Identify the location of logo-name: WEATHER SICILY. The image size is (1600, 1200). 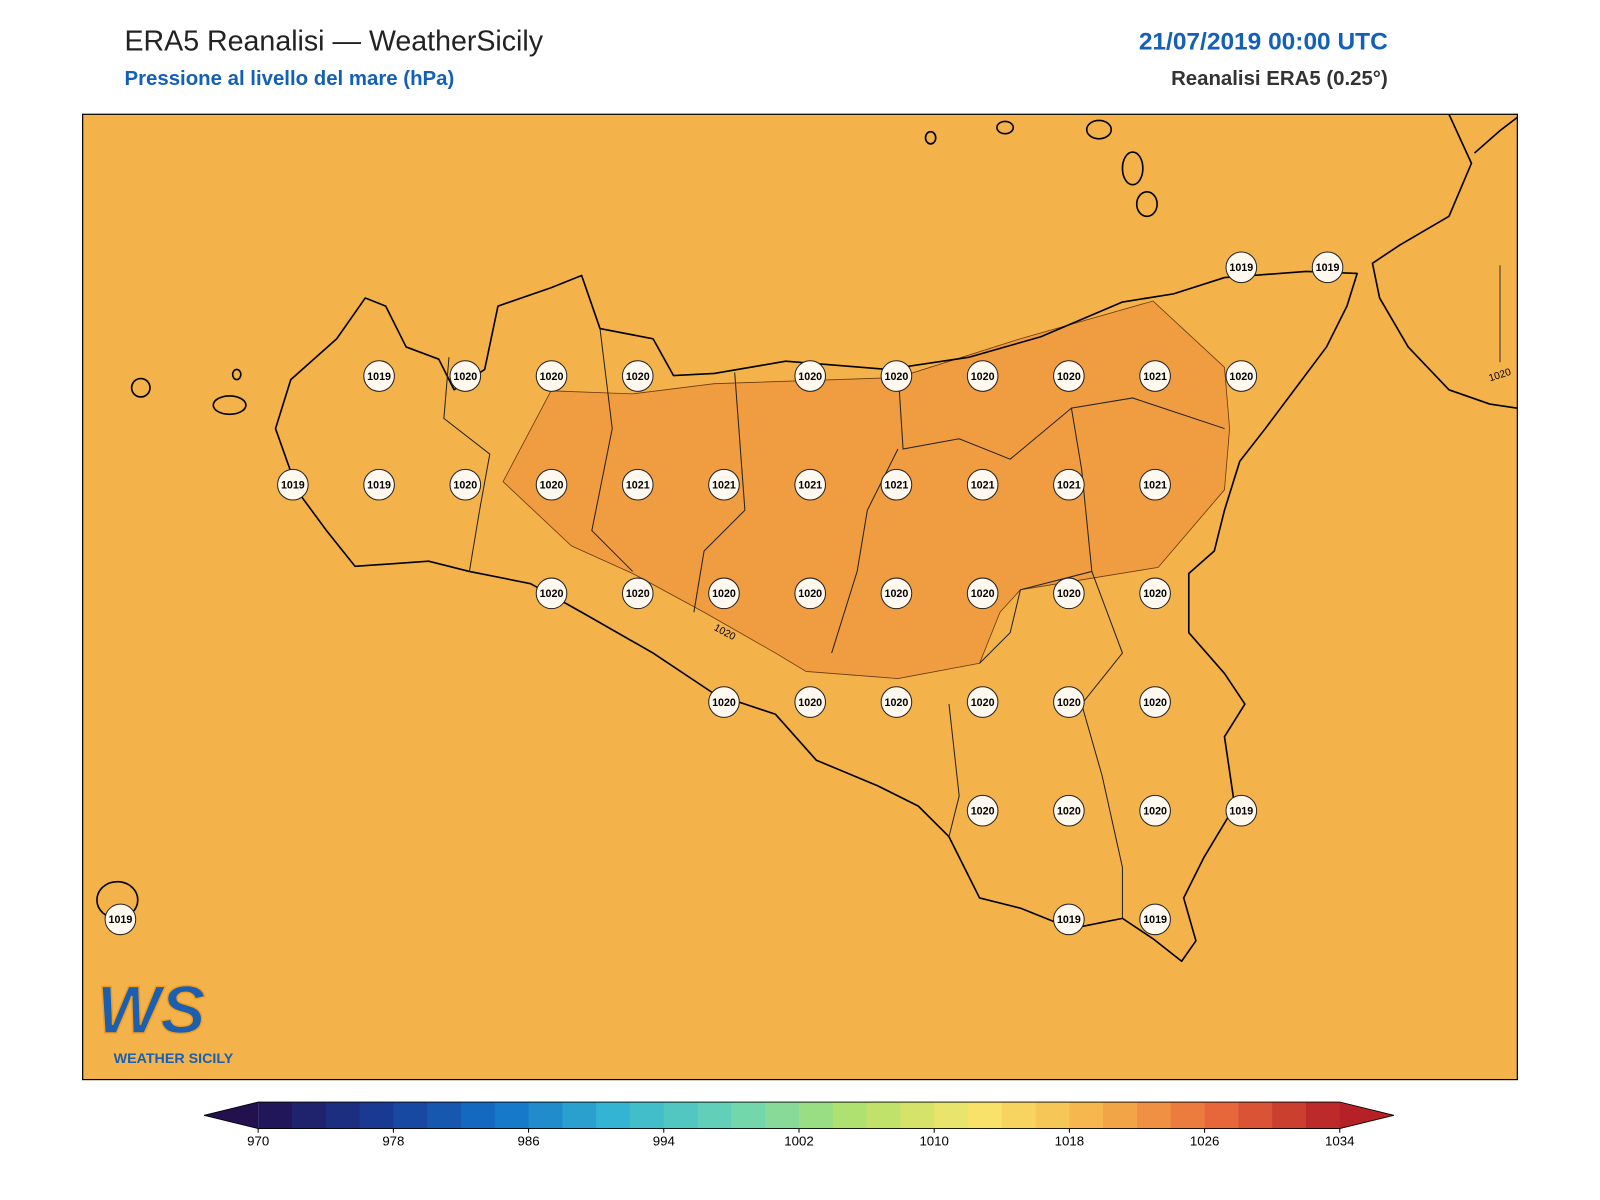
(174, 1059).